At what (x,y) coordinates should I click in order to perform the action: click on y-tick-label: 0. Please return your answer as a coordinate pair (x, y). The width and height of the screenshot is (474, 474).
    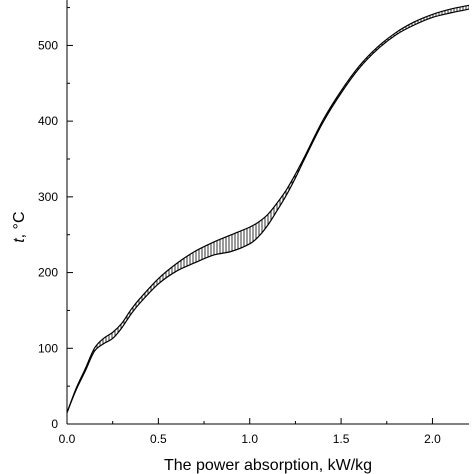
    Looking at the image, I should click on (54, 424).